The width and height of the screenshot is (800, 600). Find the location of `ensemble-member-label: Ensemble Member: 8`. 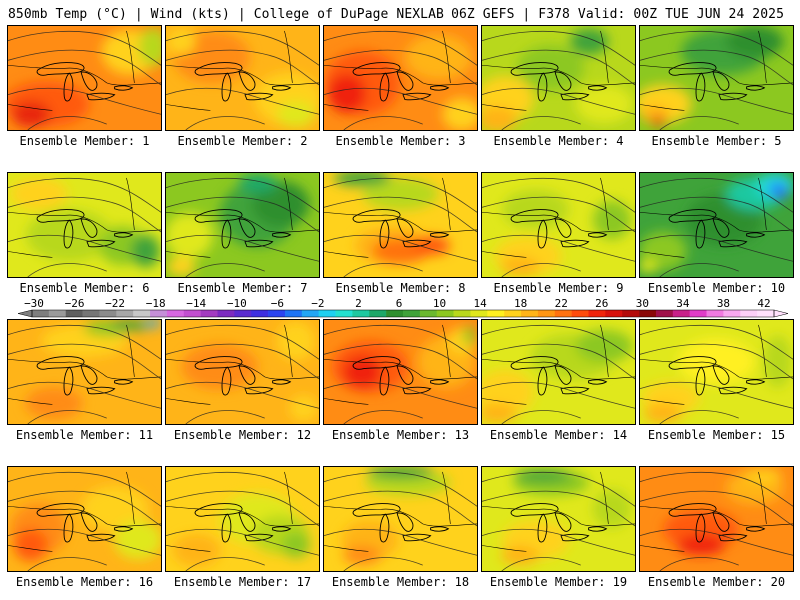

ensemble-member-label: Ensemble Member: 8 is located at coordinates (400, 288).